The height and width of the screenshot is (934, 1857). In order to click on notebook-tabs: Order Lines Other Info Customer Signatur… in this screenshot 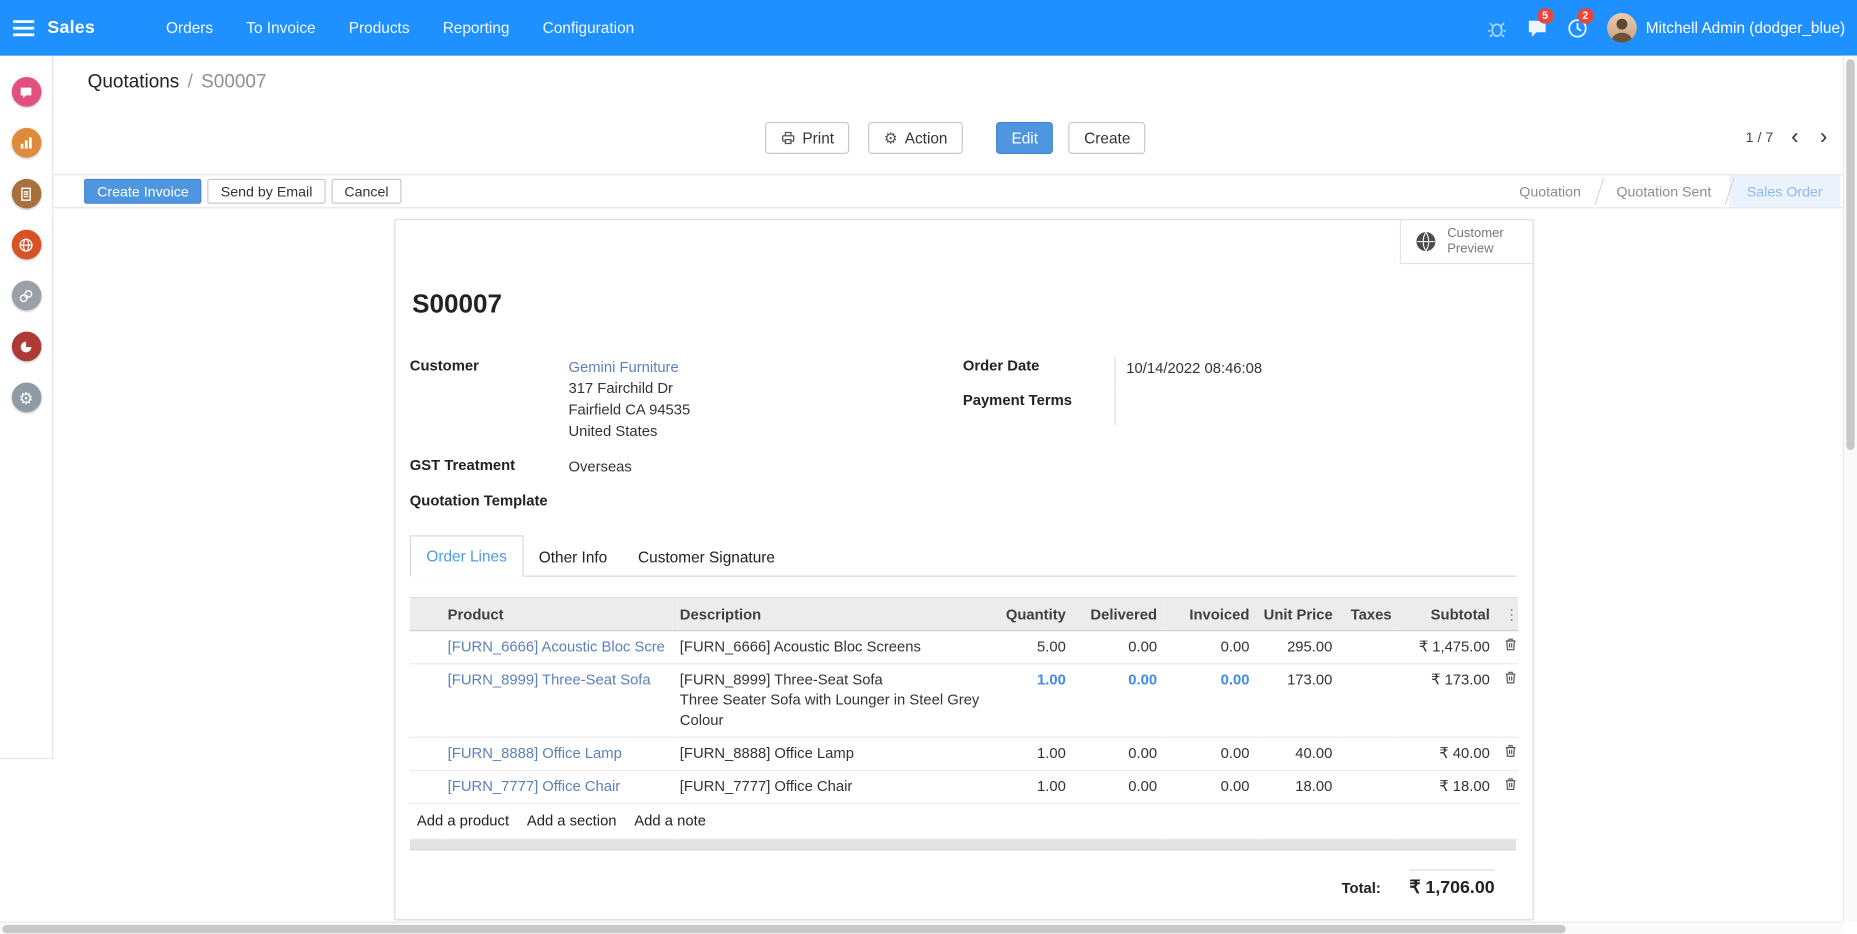, I will do `click(962, 556)`.